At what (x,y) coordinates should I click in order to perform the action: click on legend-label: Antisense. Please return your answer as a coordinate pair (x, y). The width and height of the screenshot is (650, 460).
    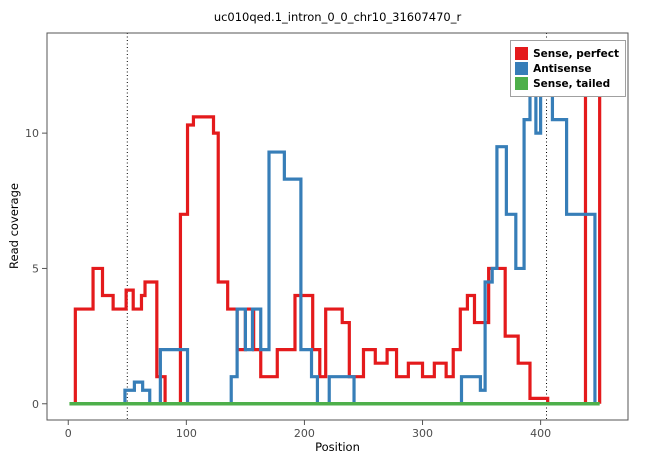
    Looking at the image, I should click on (562, 68).